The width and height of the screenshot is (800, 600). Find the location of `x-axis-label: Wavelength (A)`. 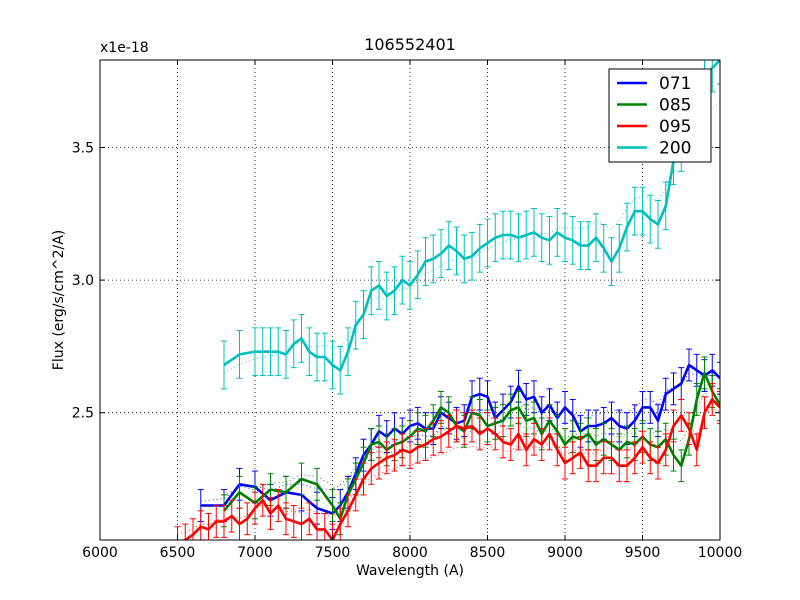

x-axis-label: Wavelength (A) is located at coordinates (410, 571).